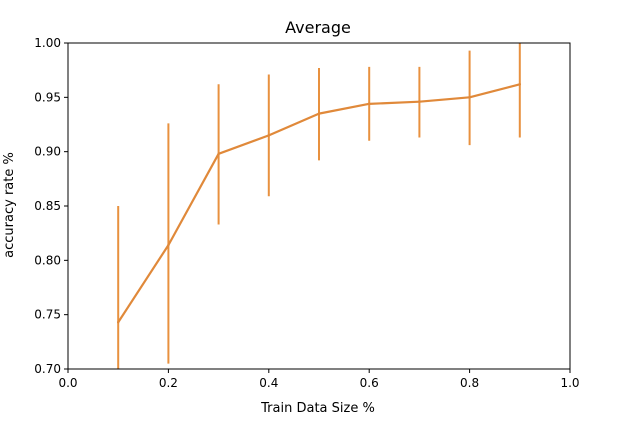 The width and height of the screenshot is (629, 431). Describe the element at coordinates (47, 206) in the screenshot. I see `y-tick-label: 0.85` at that location.